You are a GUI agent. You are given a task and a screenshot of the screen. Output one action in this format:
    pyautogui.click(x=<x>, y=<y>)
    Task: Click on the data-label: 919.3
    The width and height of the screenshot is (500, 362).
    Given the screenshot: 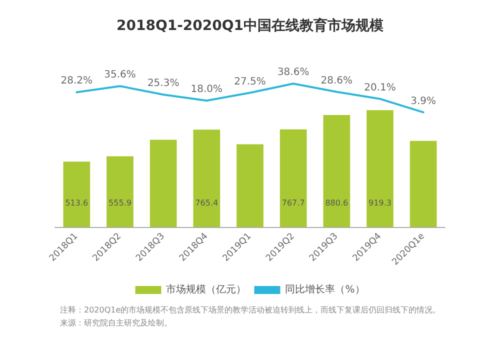 What is the action you would take?
    pyautogui.click(x=380, y=203)
    